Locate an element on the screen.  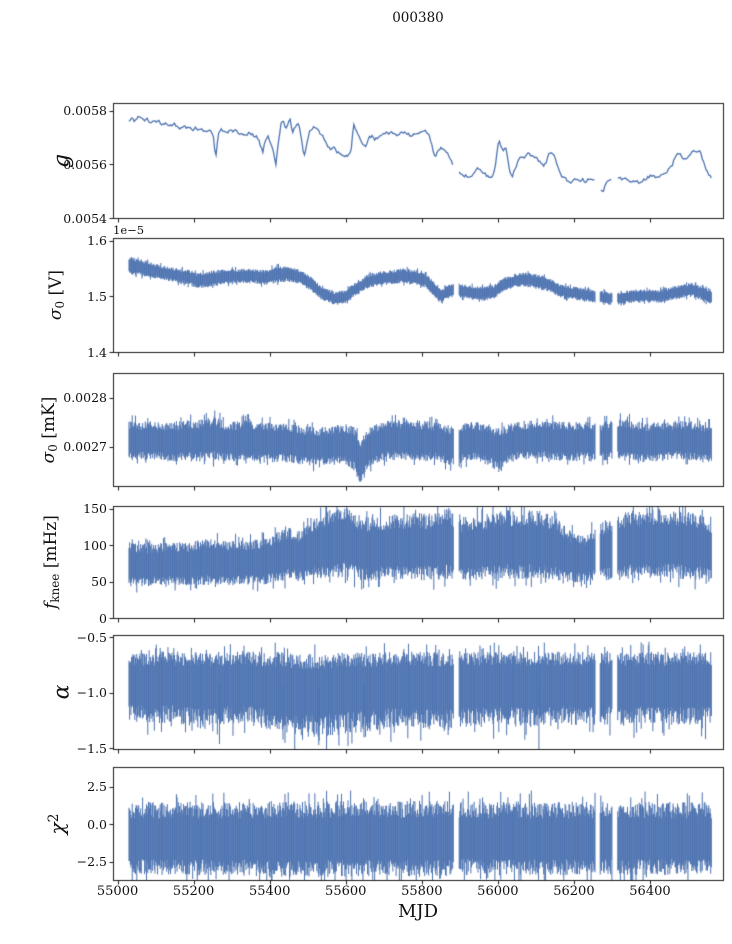
x-tick-label: 55200 is located at coordinates (193, 891).